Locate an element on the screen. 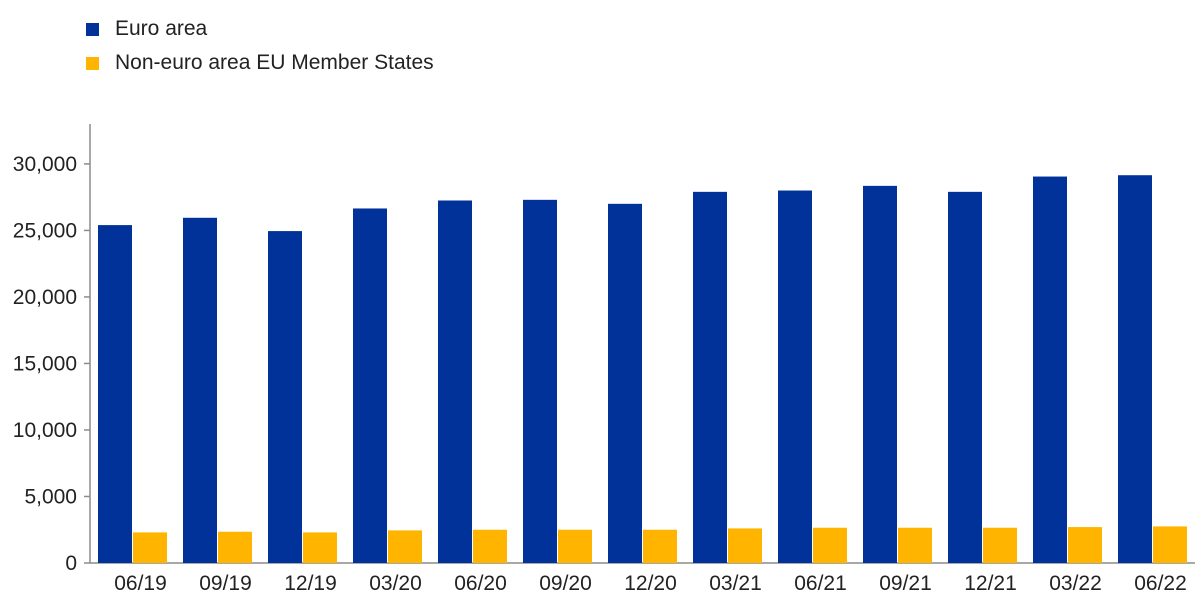 This screenshot has height=600, width=1200. y-tick-label: 20,000 is located at coordinates (45, 297).